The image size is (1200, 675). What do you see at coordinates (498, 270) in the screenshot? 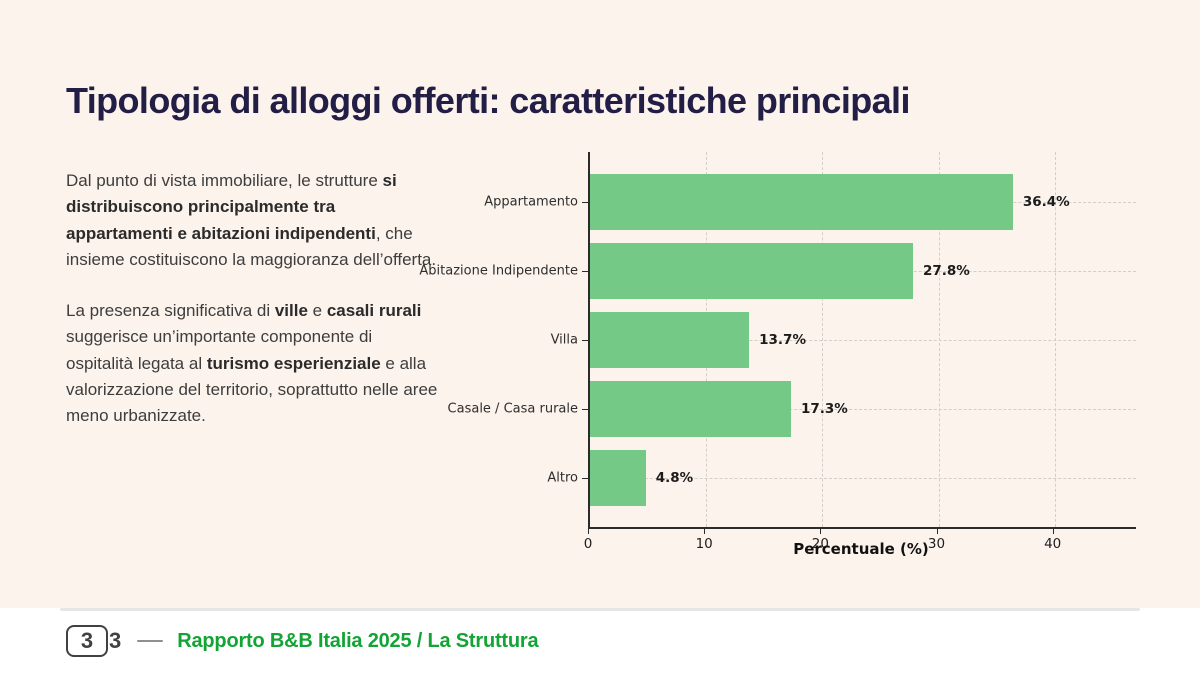
I see `category-label: Abitazione Indipendente` at bounding box center [498, 270].